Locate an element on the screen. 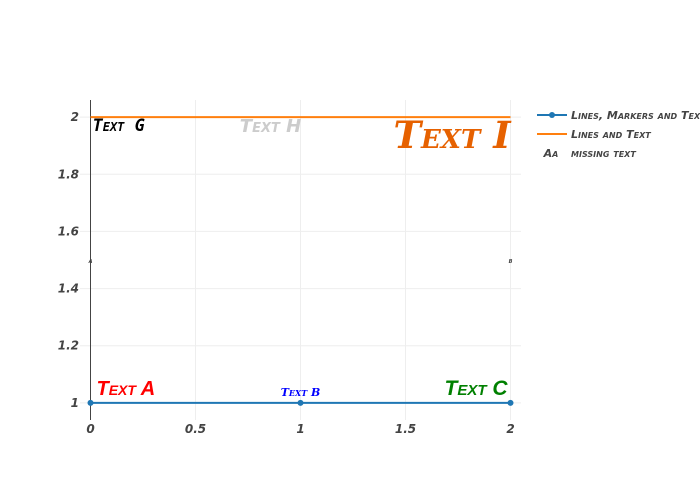  legend-item: Lines, Markers and Text is located at coordinates (618, 115).